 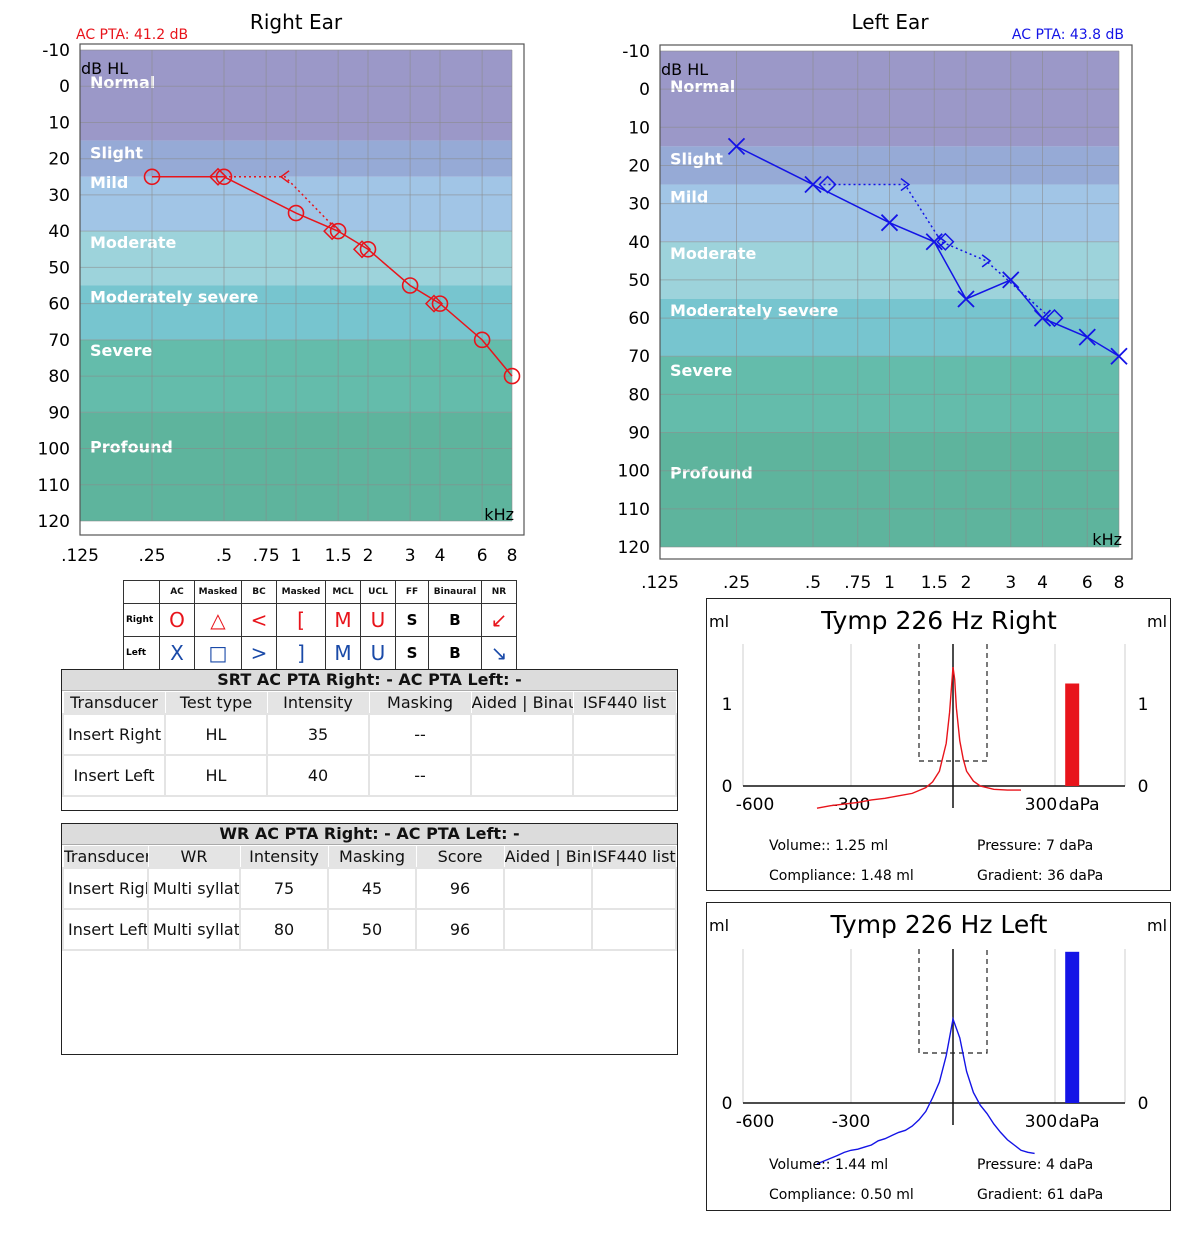 What do you see at coordinates (841, 876) in the screenshot?
I see `tymp-compliance: Compliance: 1.48 ml` at bounding box center [841, 876].